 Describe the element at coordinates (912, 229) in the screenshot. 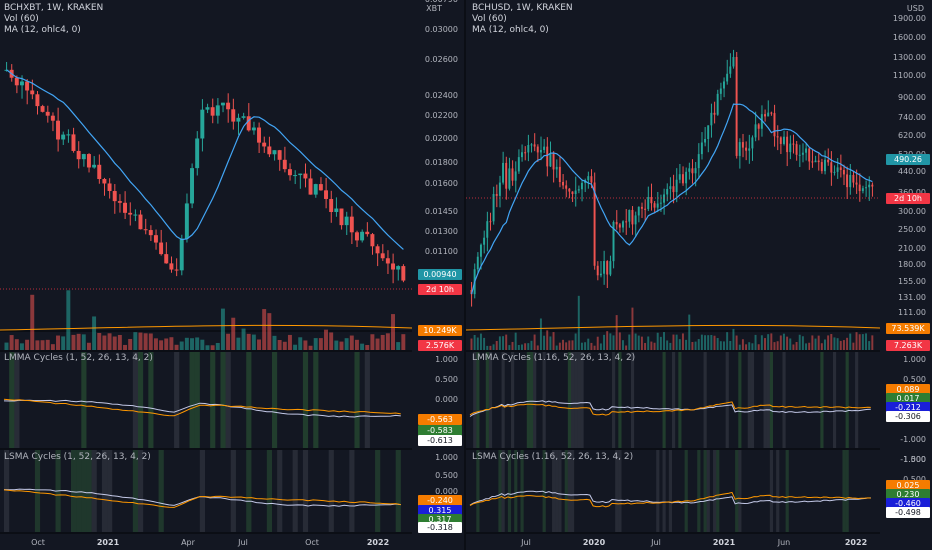

I see `price-tick-label: 250.00` at that location.